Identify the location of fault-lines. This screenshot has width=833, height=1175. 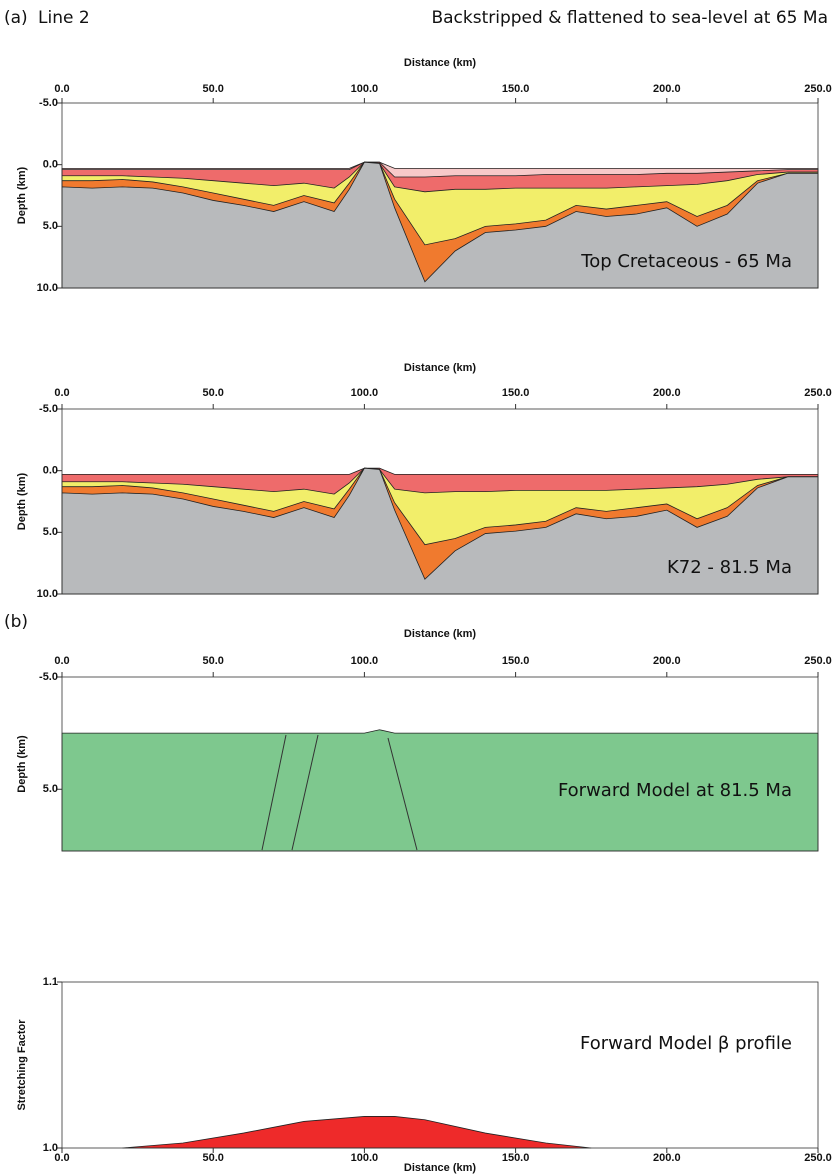
(339, 792).